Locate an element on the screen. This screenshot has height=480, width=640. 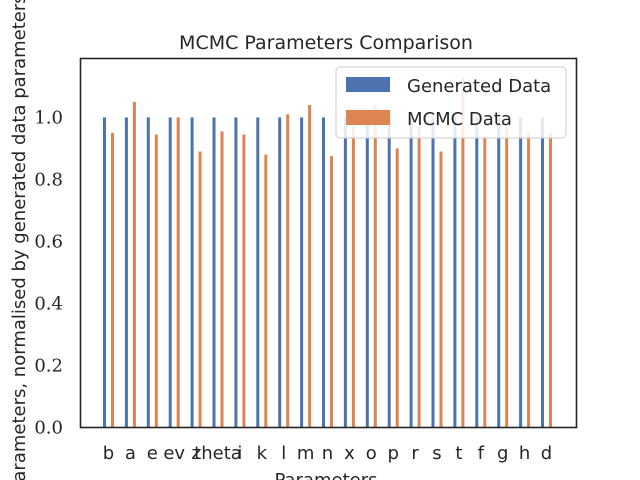
bar-mcmc-r is located at coordinates (419, 277).